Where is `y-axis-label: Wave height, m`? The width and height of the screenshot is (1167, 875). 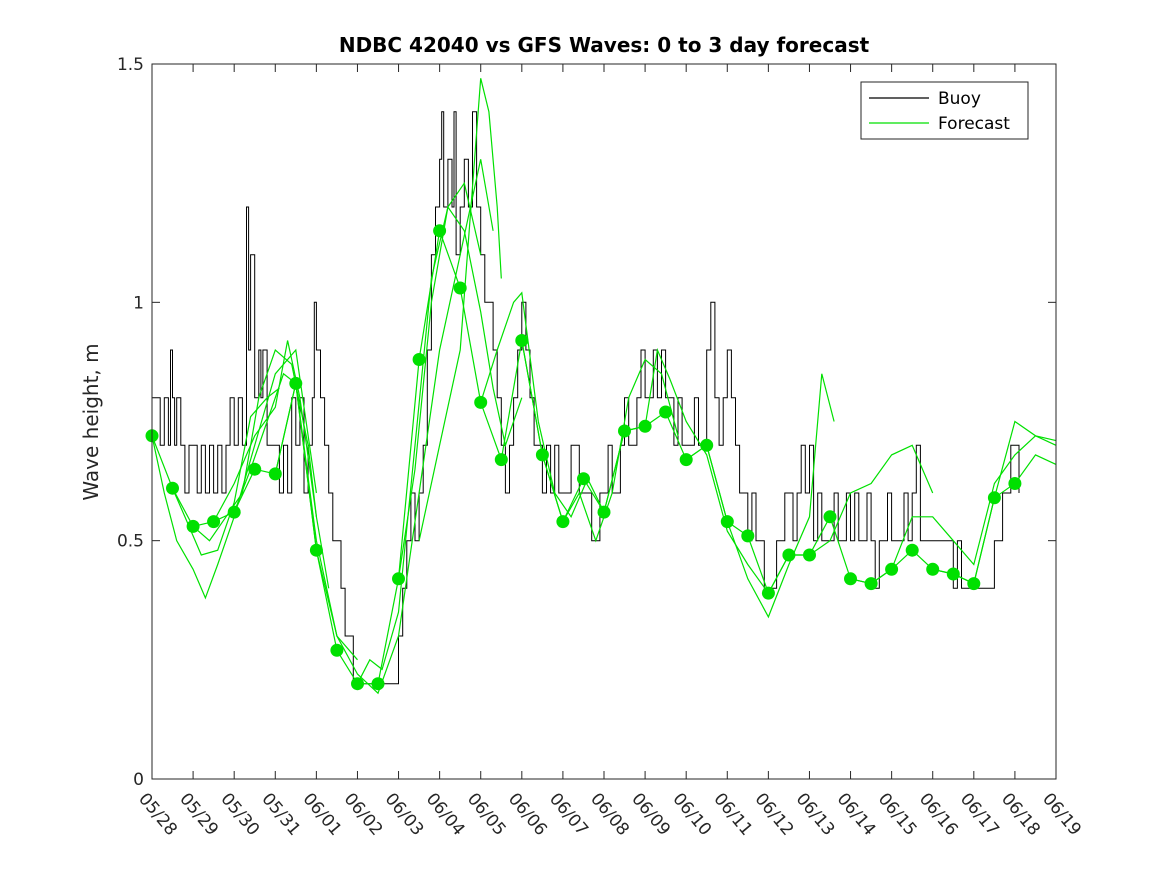
y-axis-label: Wave height, m is located at coordinates (91, 421).